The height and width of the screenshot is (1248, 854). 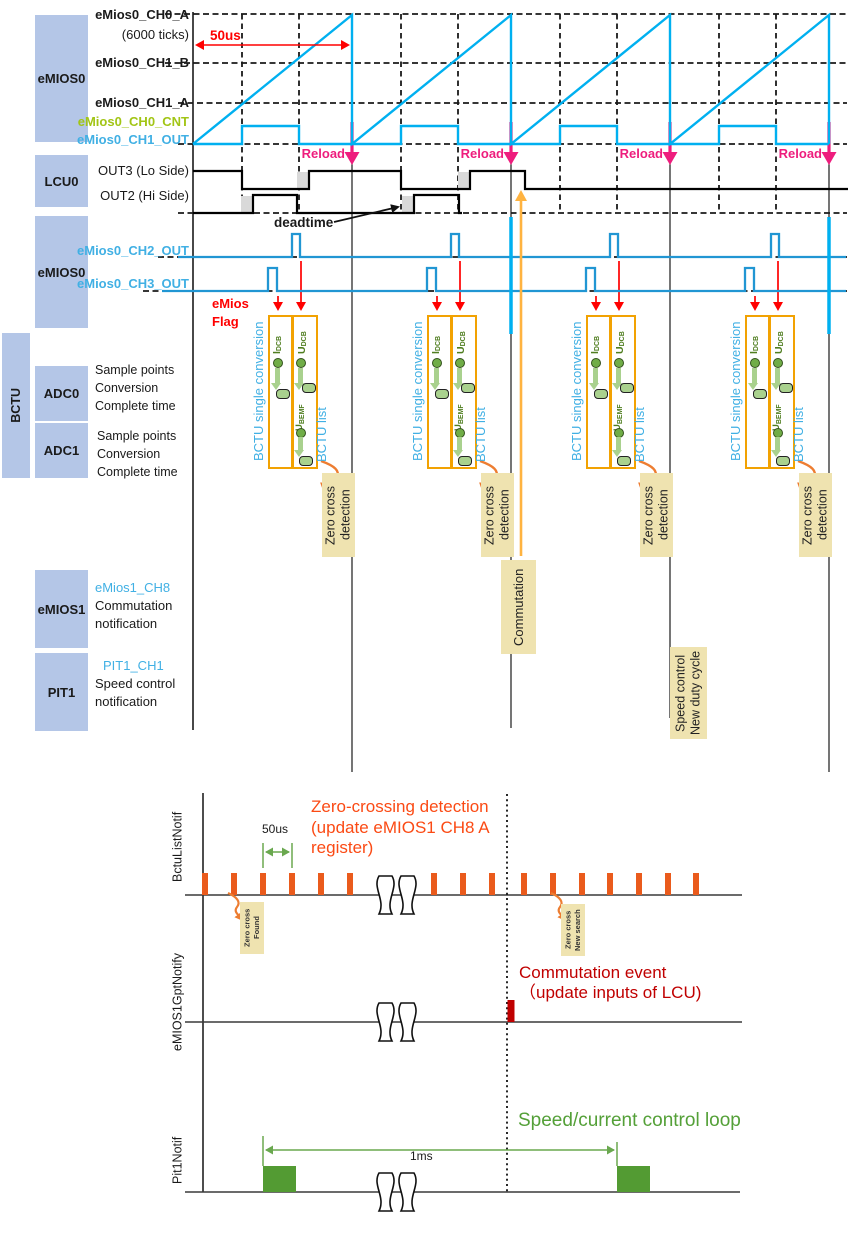 What do you see at coordinates (275, 829) in the screenshot?
I see `bottom-t50us-label: 50us` at bounding box center [275, 829].